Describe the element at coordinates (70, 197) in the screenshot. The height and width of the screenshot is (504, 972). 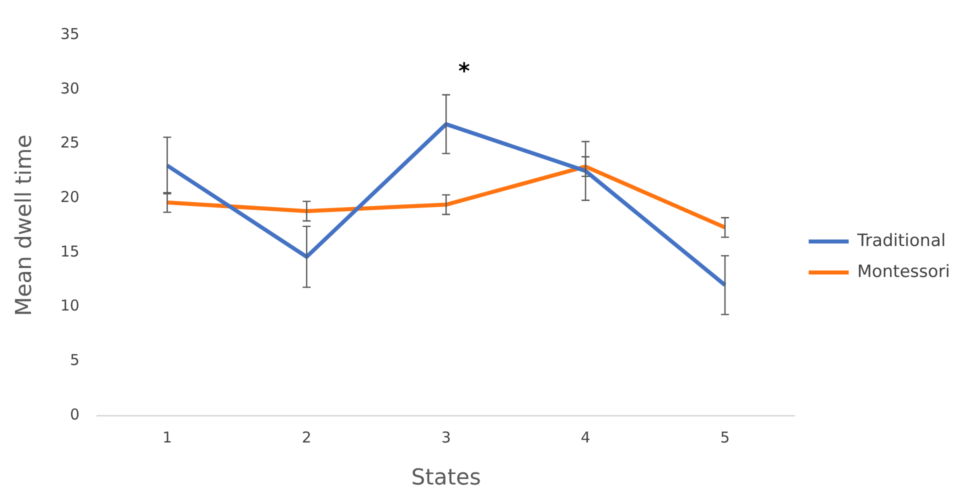
I see `y-tick-label: 20` at that location.